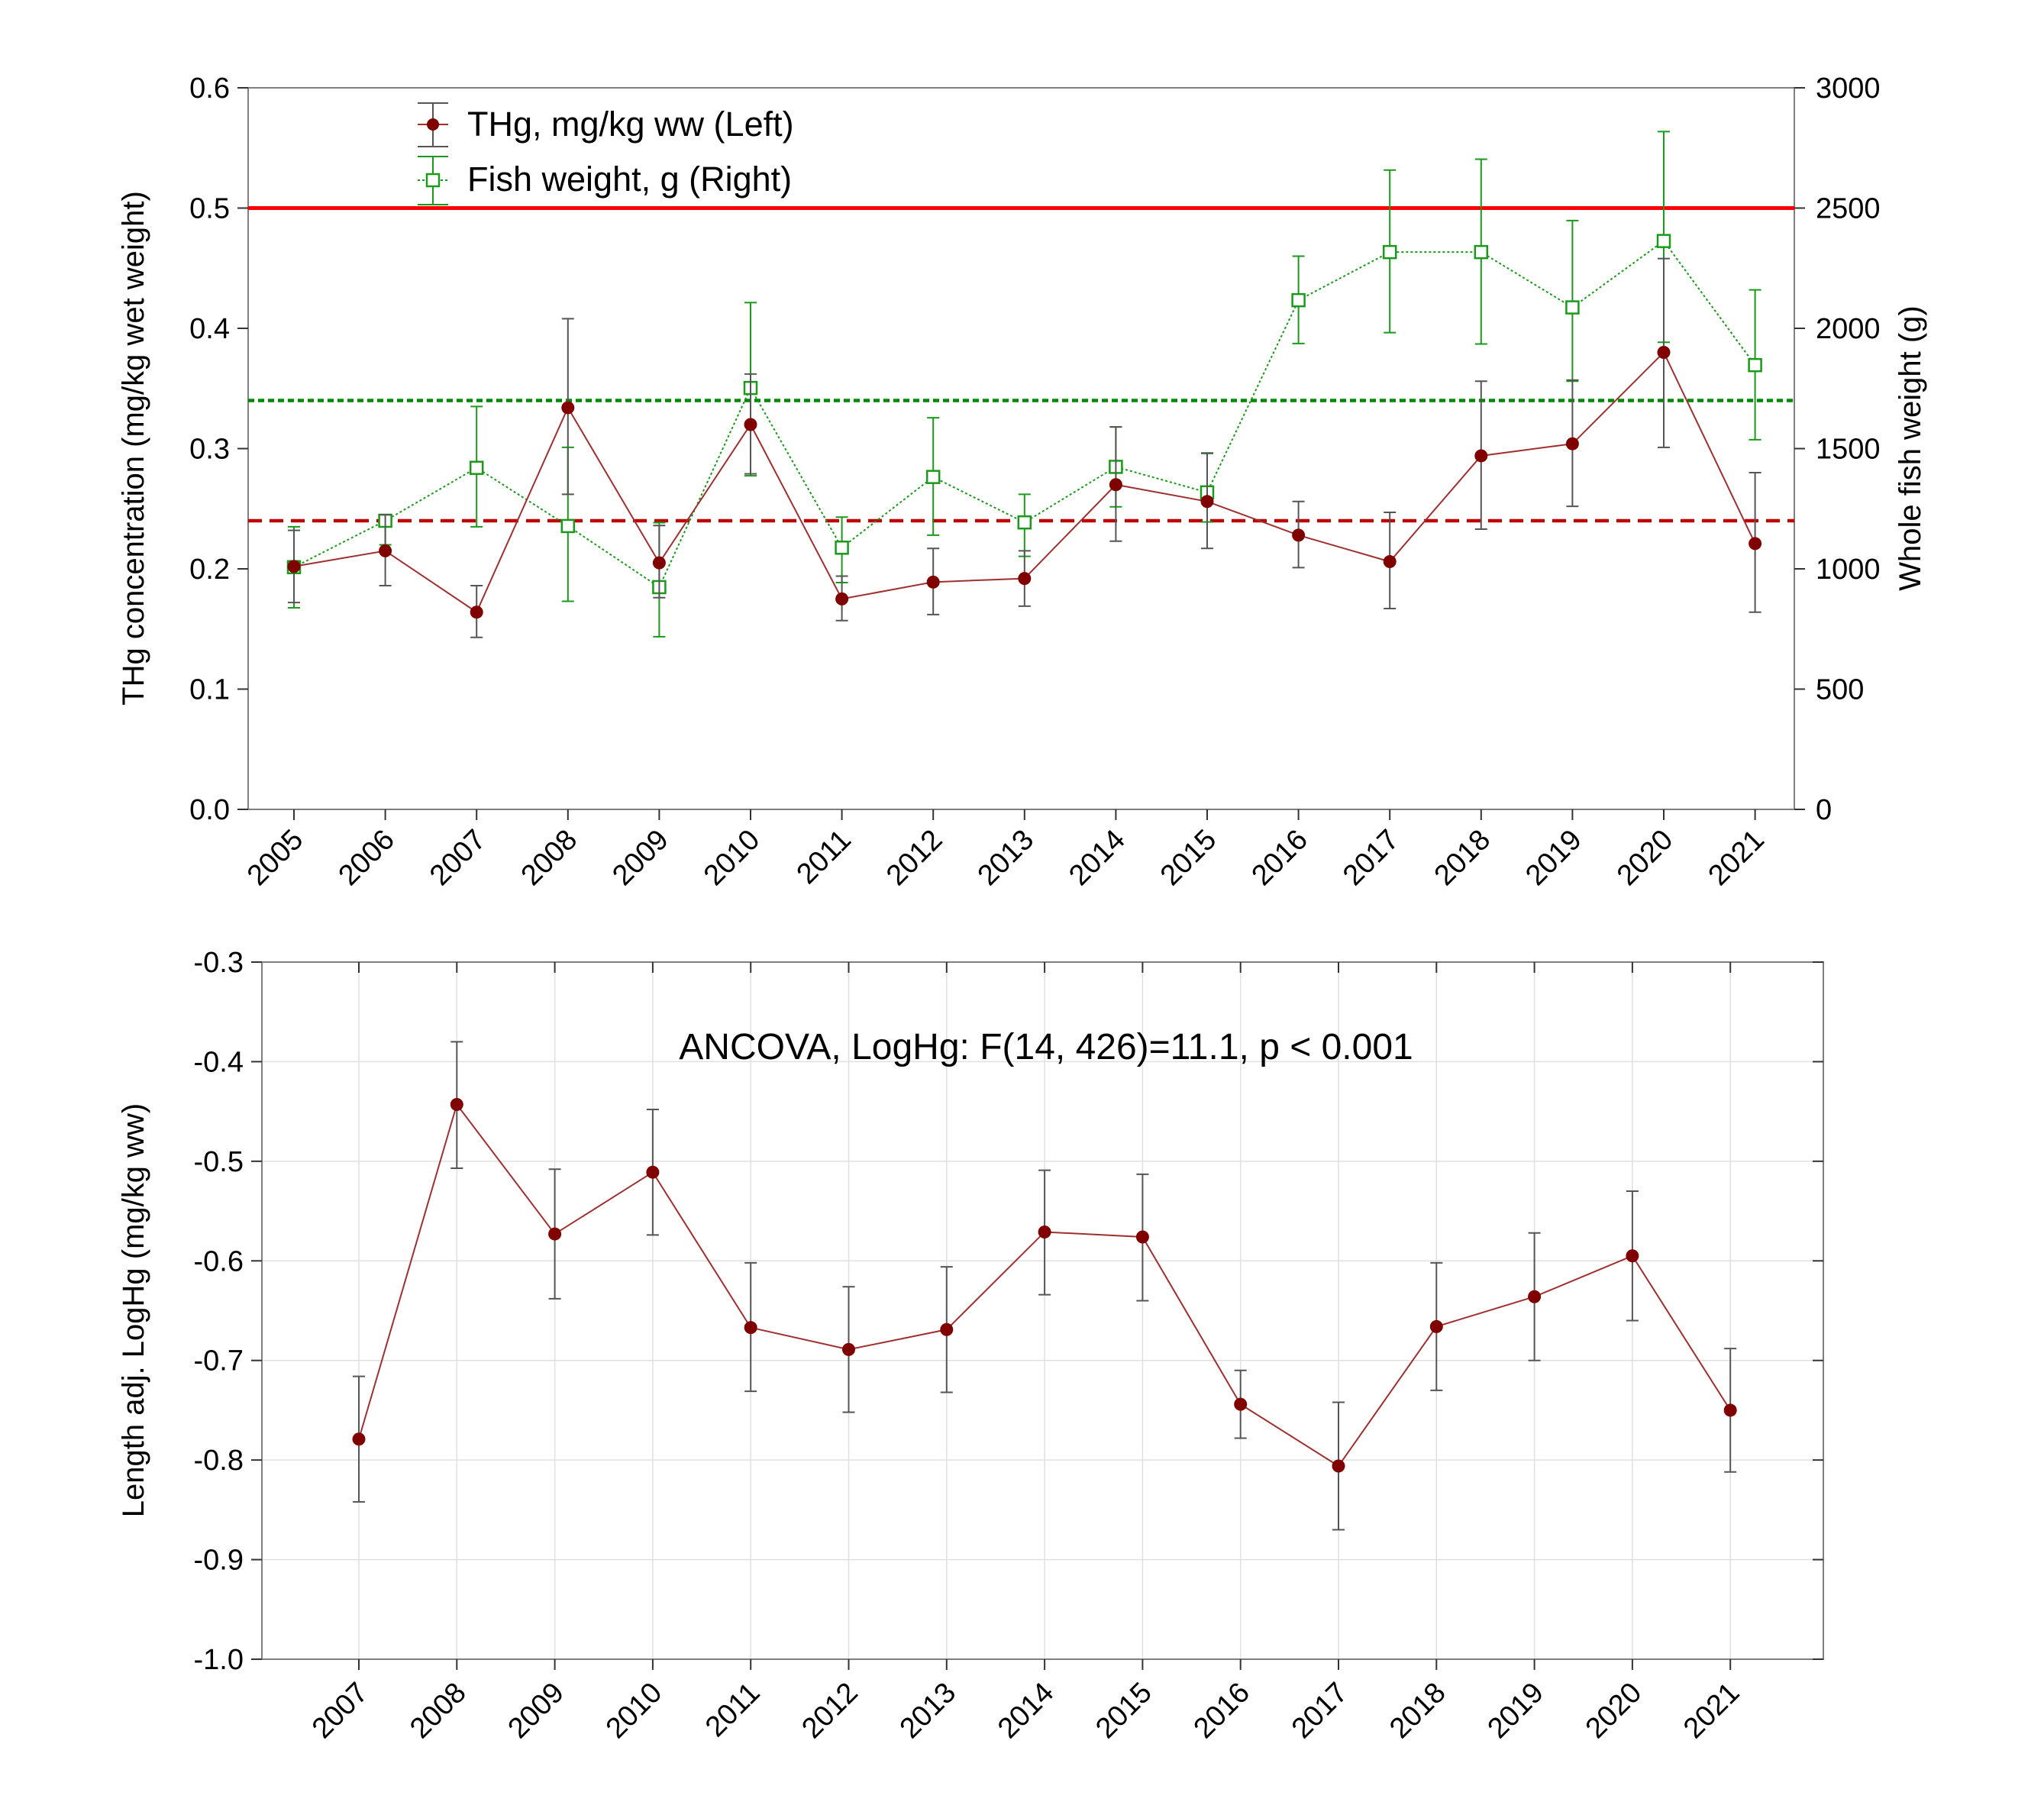 The image size is (2044, 1802). What do you see at coordinates (1736, 858) in the screenshot?
I see `top-x-tick-label: 2021` at bounding box center [1736, 858].